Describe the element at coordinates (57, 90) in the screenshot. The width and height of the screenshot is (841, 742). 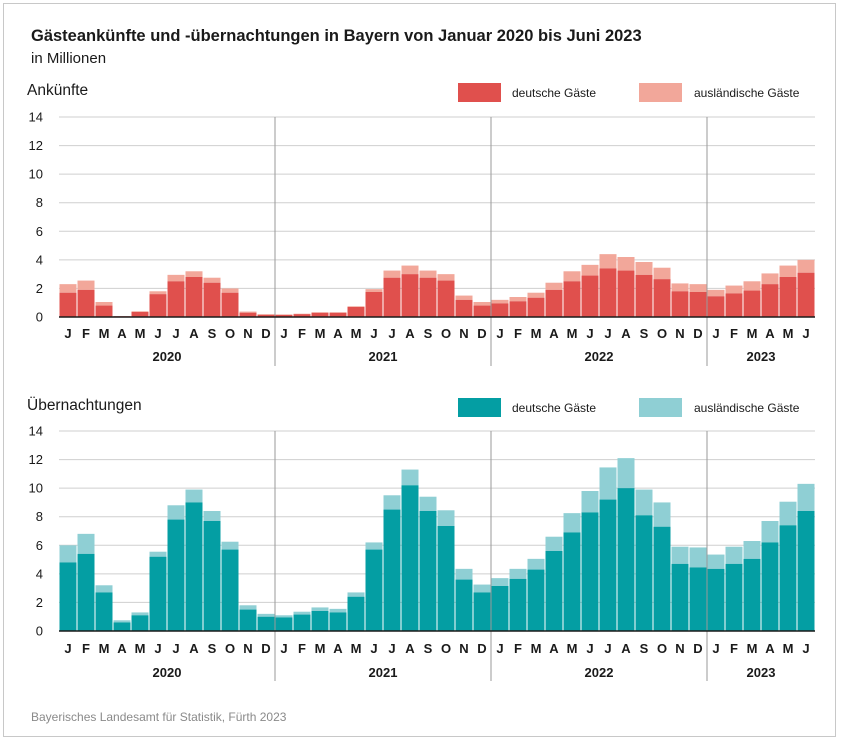
I see `arrivals-panel-title: Ankünfte` at that location.